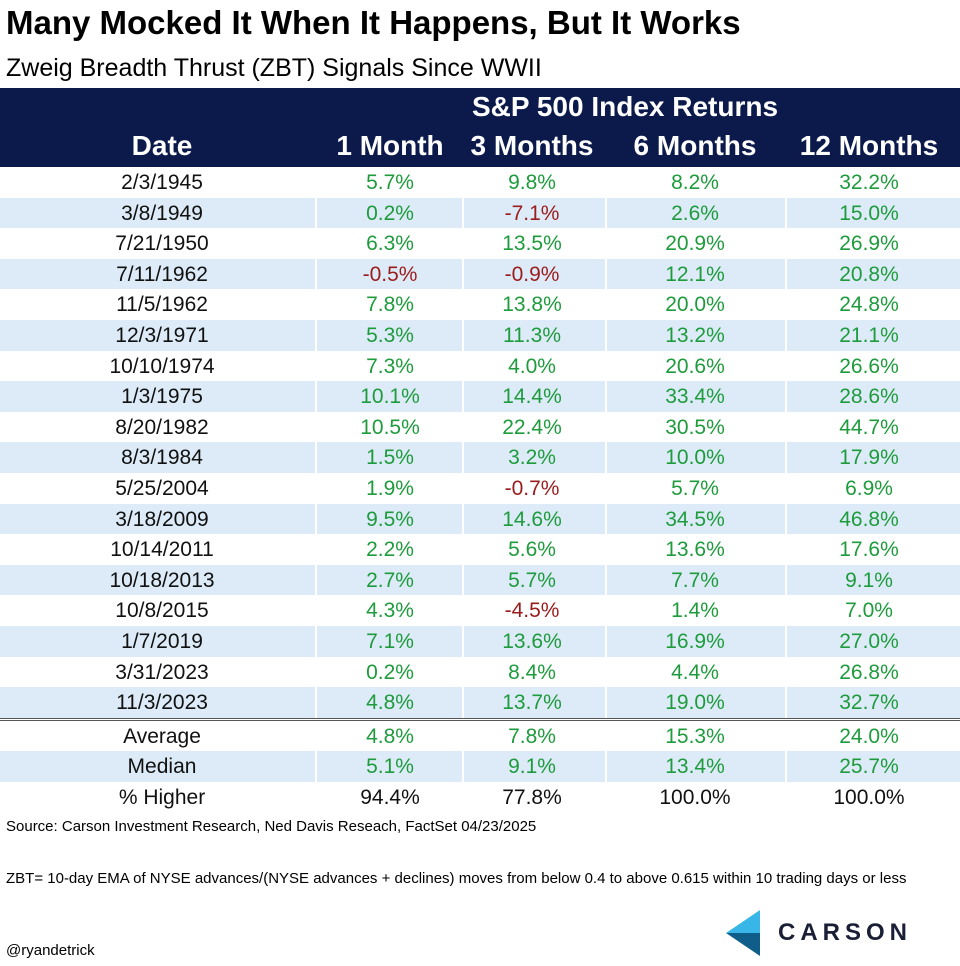 The height and width of the screenshot is (966, 960). Describe the element at coordinates (532, 244) in the screenshot. I see `return-cell-3-months: 13.5%` at that location.